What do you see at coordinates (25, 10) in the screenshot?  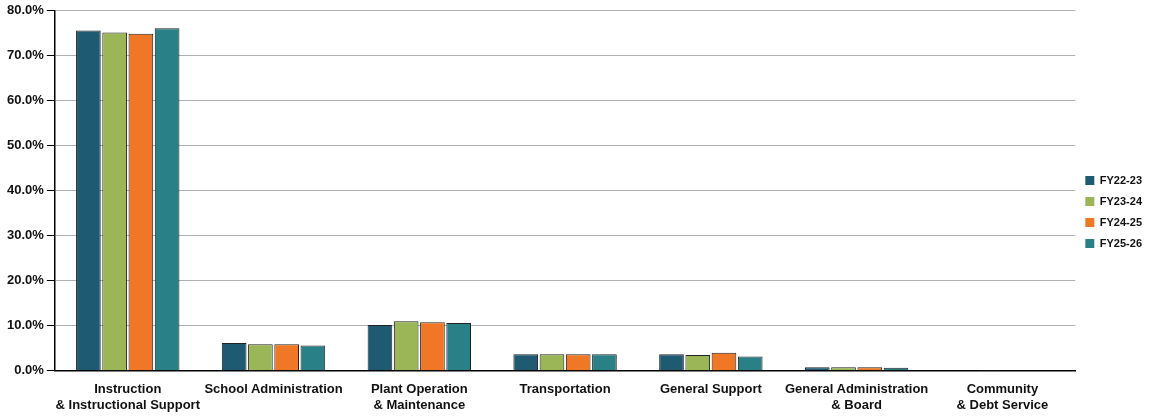 I see `y-tick-label: 80.0%` at bounding box center [25, 10].